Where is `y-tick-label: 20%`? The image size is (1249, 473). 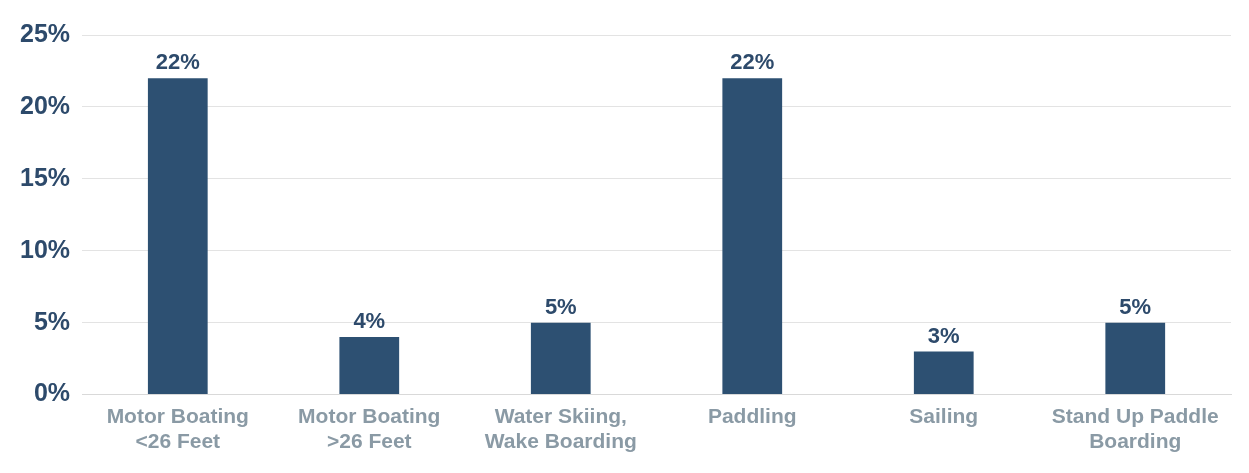 y-tick-label: 20% is located at coordinates (45, 104).